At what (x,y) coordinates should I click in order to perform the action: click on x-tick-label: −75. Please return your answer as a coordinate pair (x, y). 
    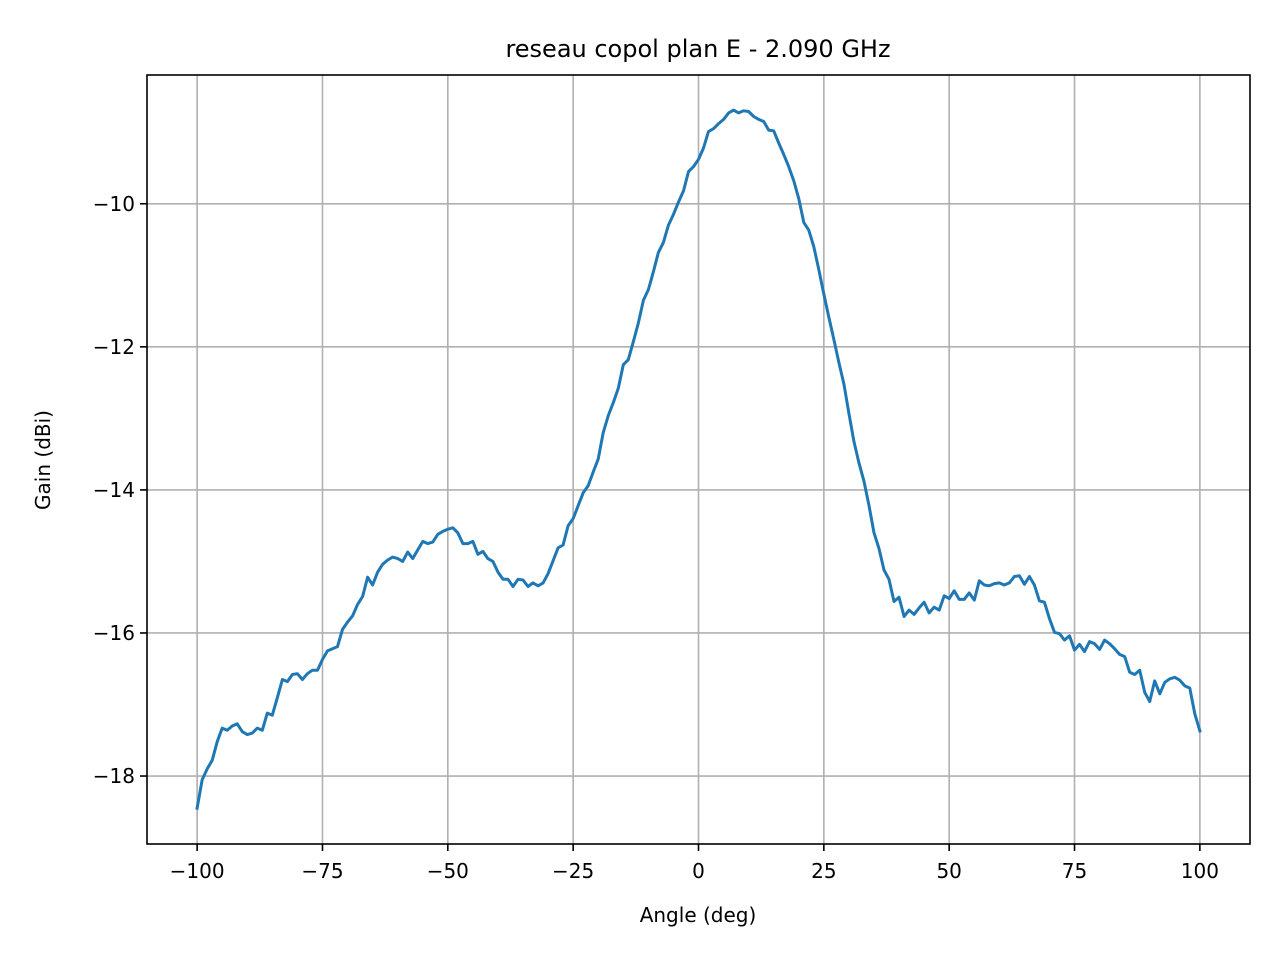
    Looking at the image, I should click on (322, 871).